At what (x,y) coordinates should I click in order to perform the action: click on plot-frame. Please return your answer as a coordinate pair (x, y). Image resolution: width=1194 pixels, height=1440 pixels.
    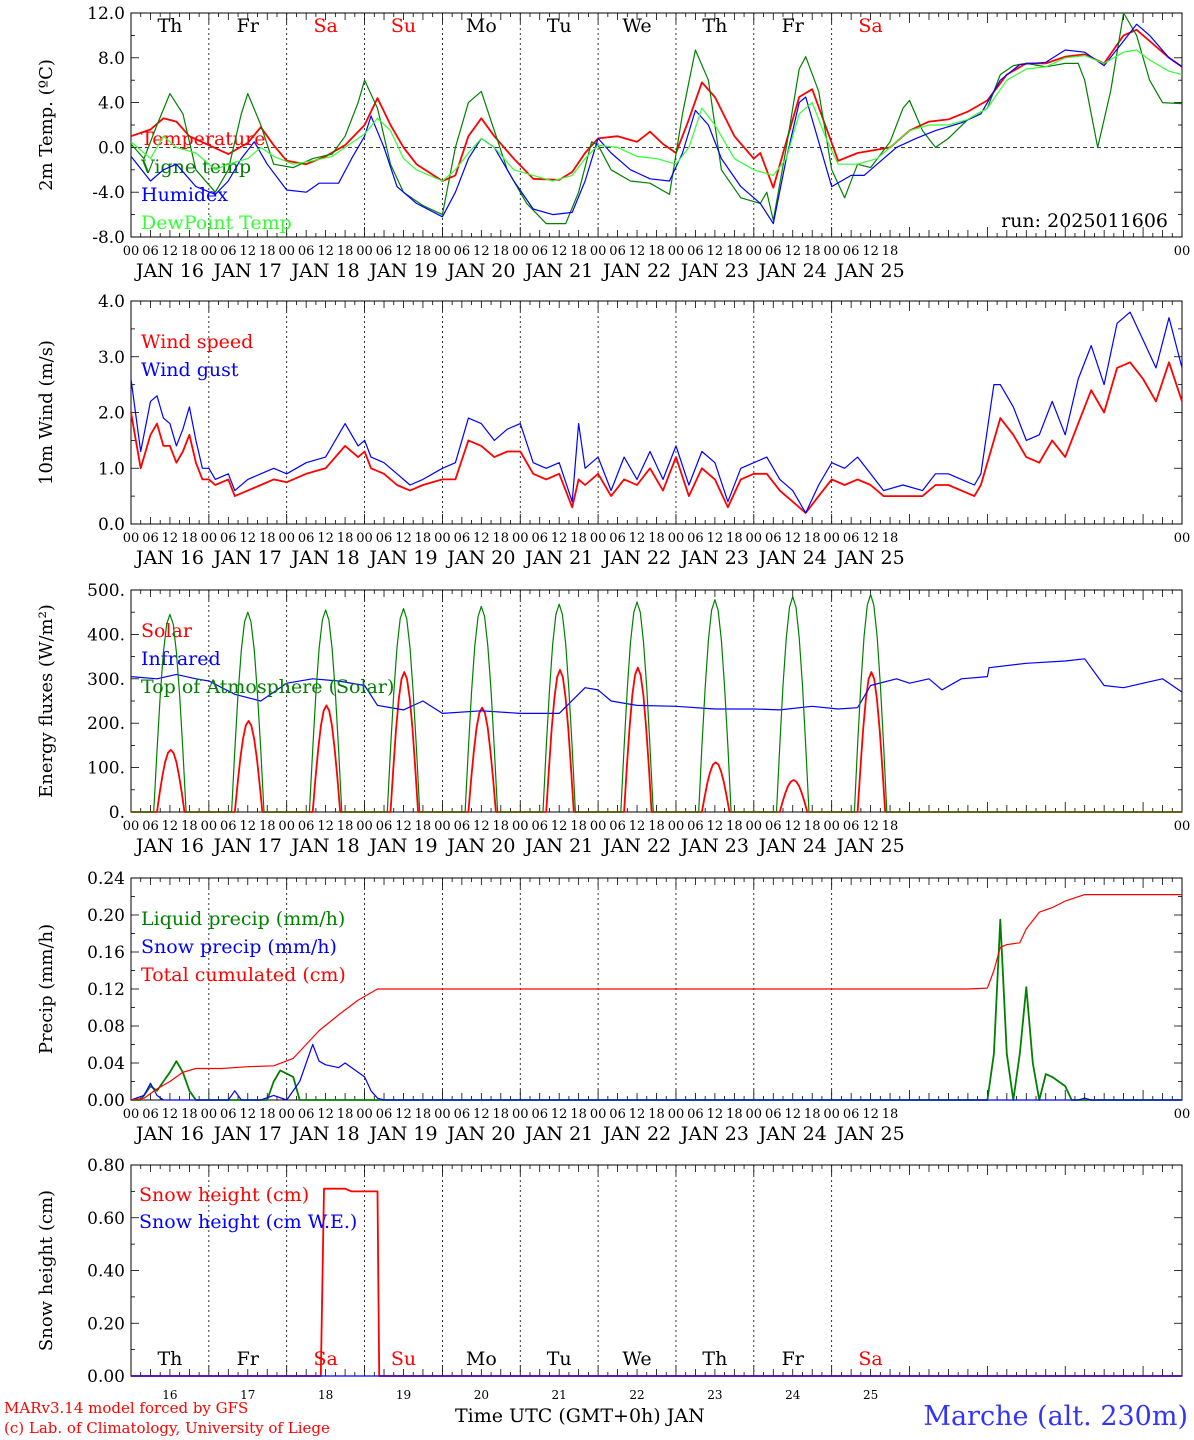
    Looking at the image, I should click on (656, 412).